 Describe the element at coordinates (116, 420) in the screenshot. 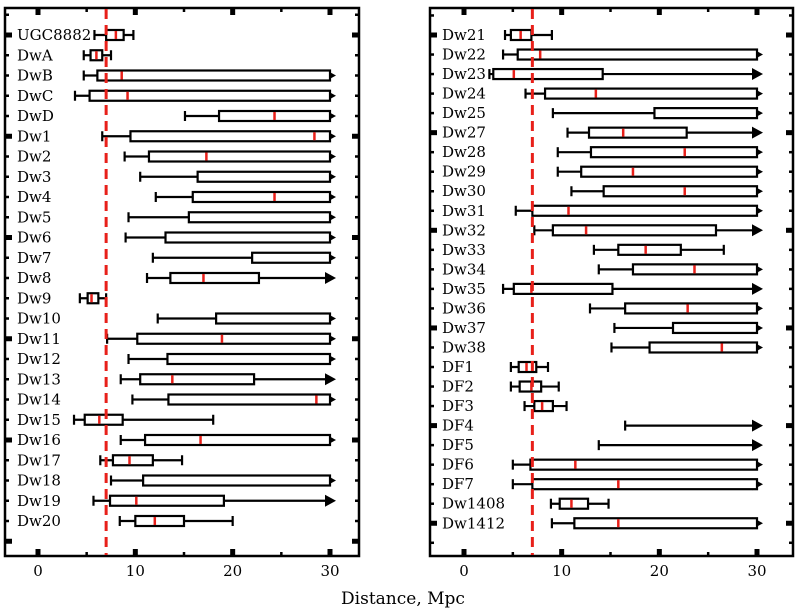

I see `row-dw15: Dw15` at that location.